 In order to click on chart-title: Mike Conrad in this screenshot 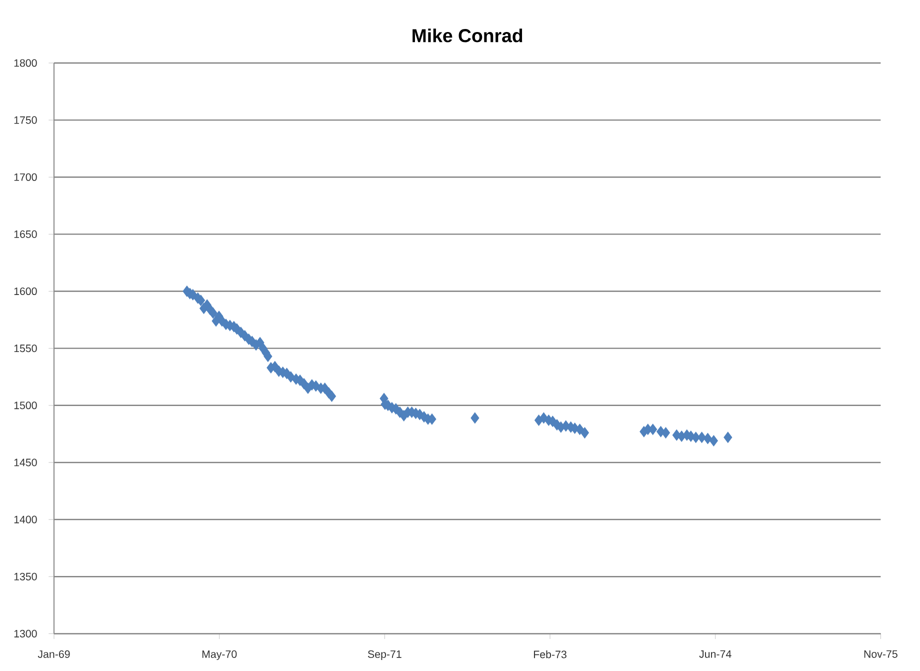, I will do `click(467, 35)`.